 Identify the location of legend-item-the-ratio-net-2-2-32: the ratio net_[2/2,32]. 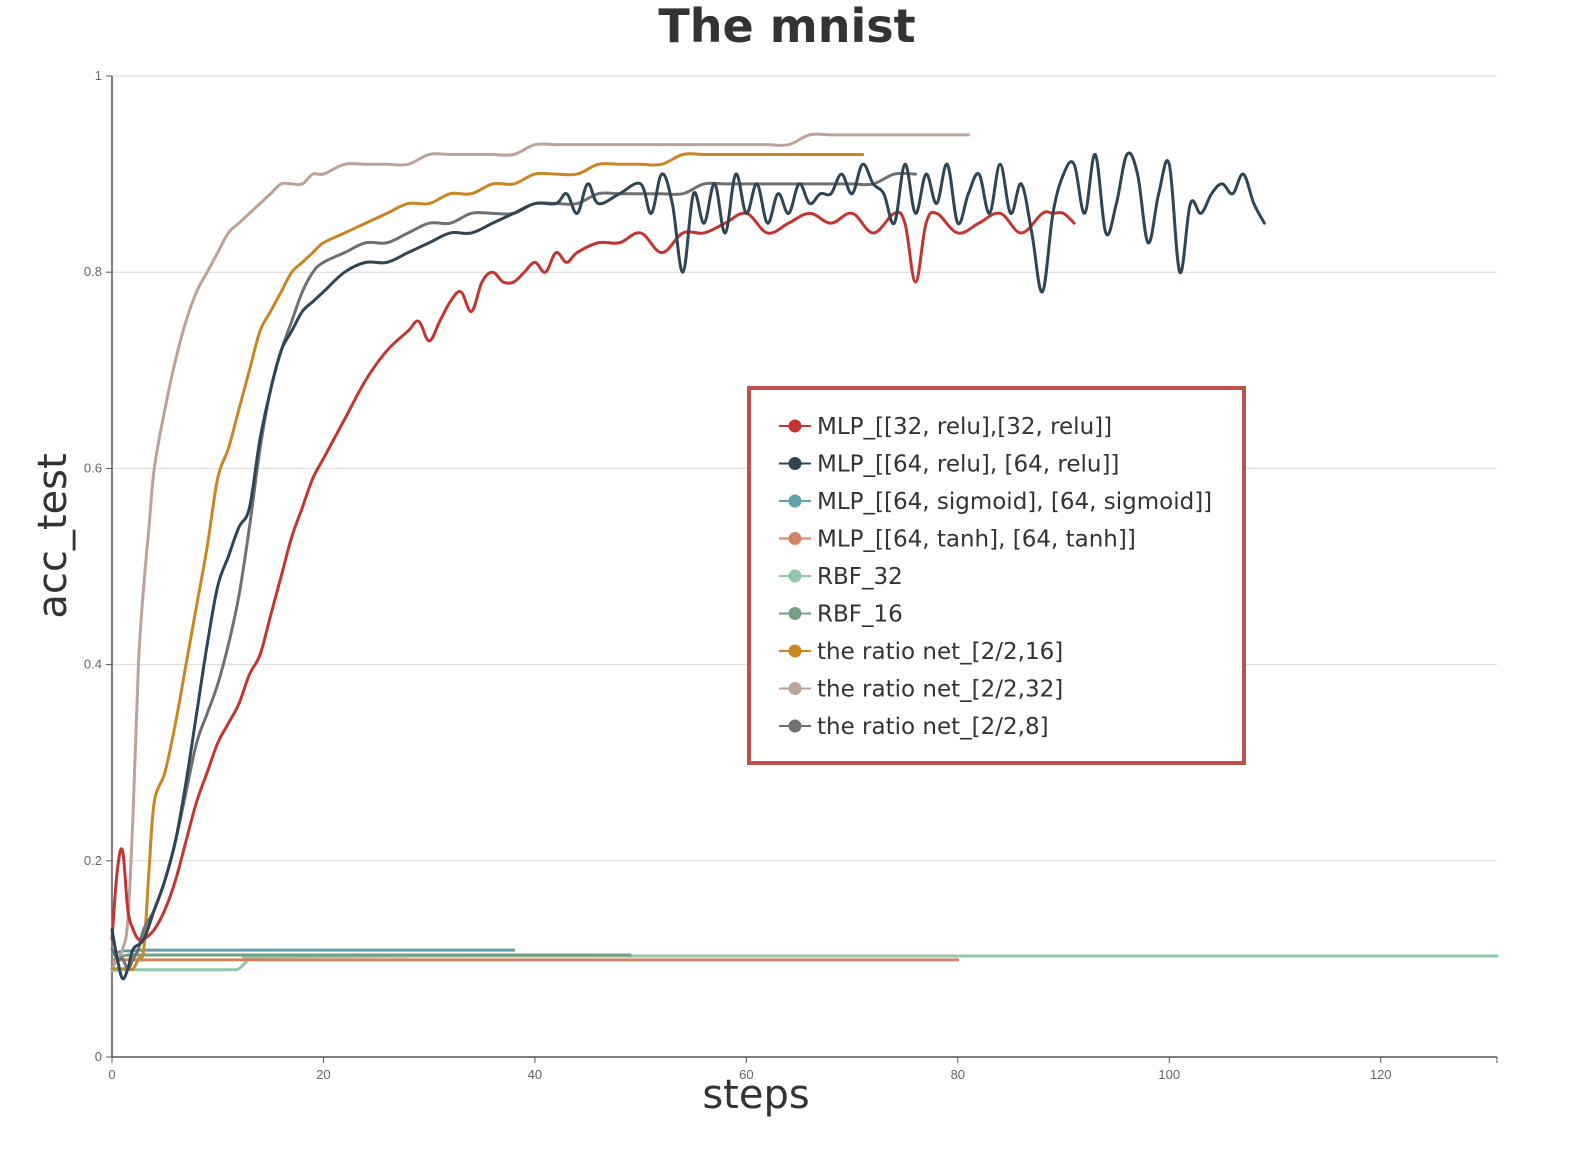
(921, 690).